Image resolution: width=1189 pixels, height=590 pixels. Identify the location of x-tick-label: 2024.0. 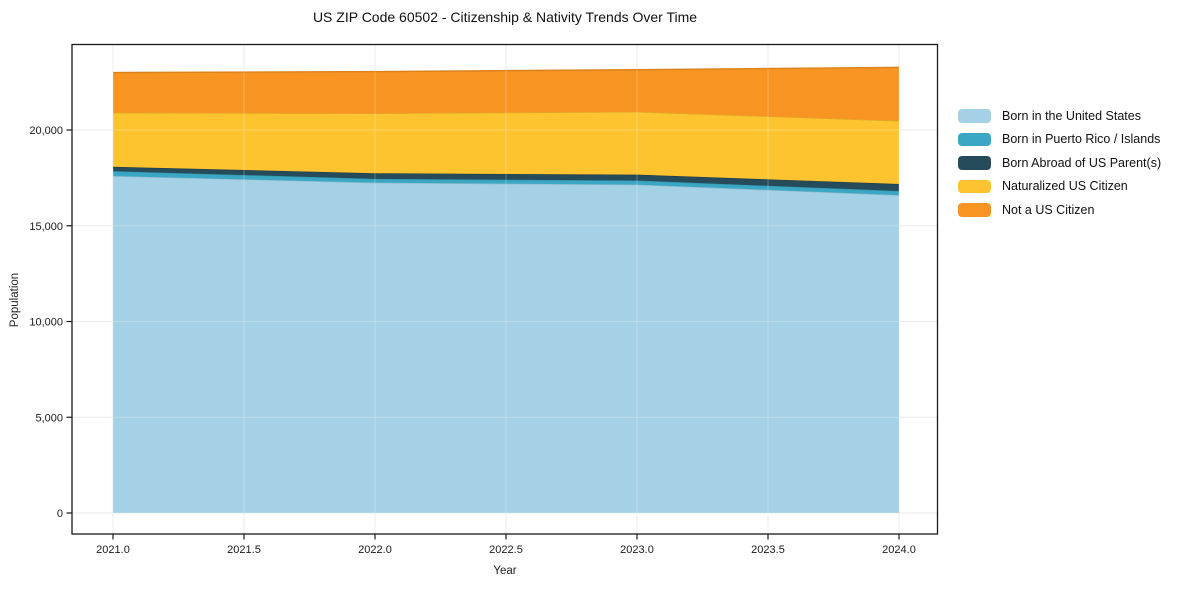
(899, 550).